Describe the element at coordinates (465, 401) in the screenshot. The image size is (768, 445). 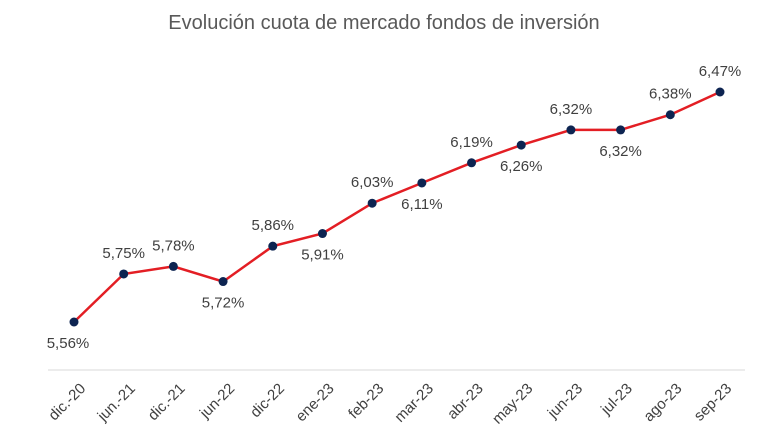
I see `x-tick-label-abr-23: abr-23` at that location.